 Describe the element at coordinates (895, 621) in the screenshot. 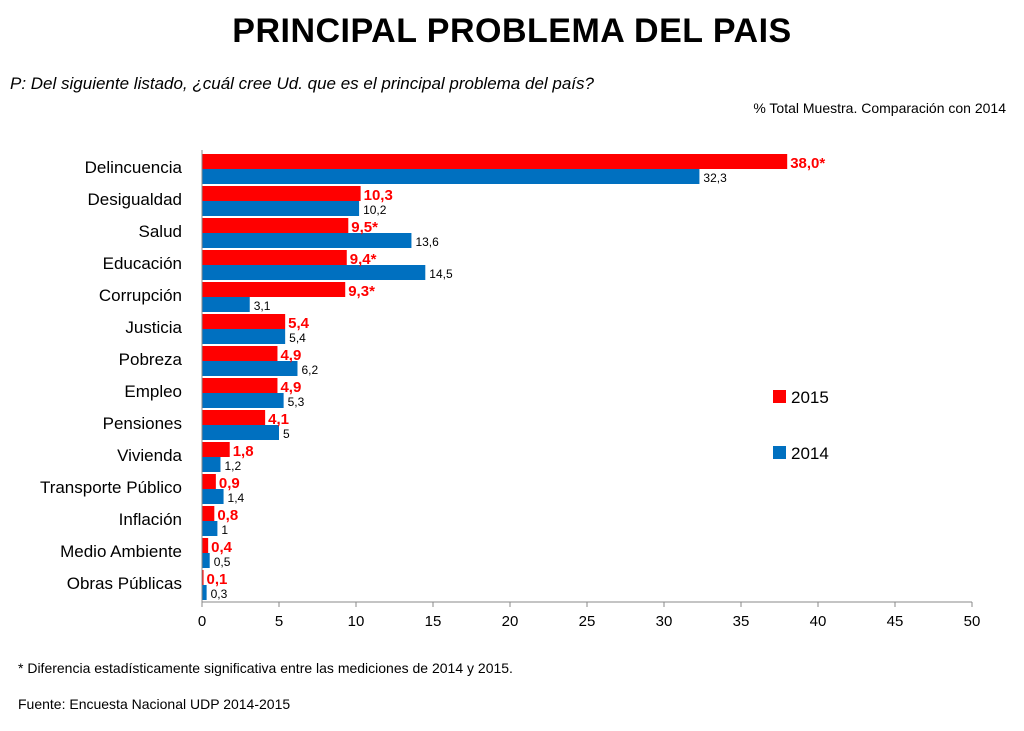

I see `x-tick-label: 45` at that location.